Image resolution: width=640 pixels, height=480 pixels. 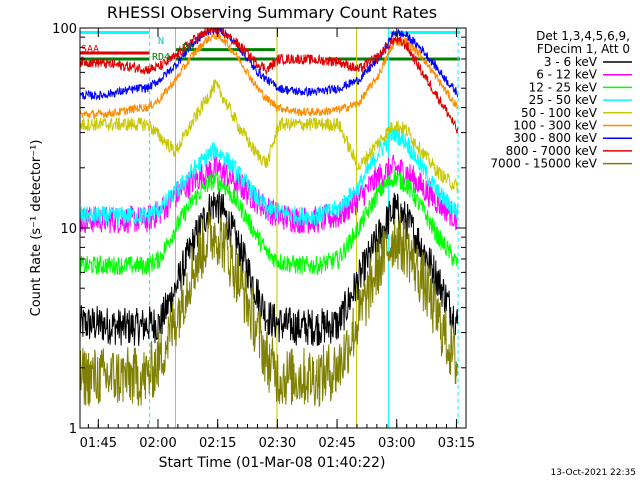 What do you see at coordinates (272, 12) in the screenshot?
I see `chart-title: RHESSI Observing Summary Count Rates` at bounding box center [272, 12].